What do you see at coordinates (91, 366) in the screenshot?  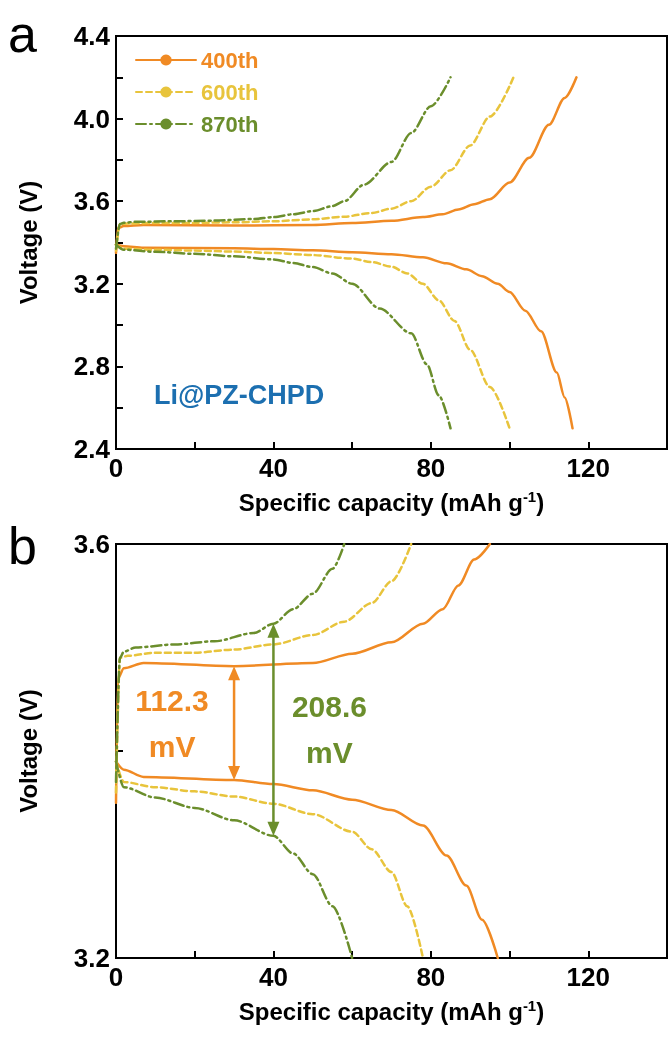 I see `y-tick-label: 2.8` at bounding box center [91, 366].